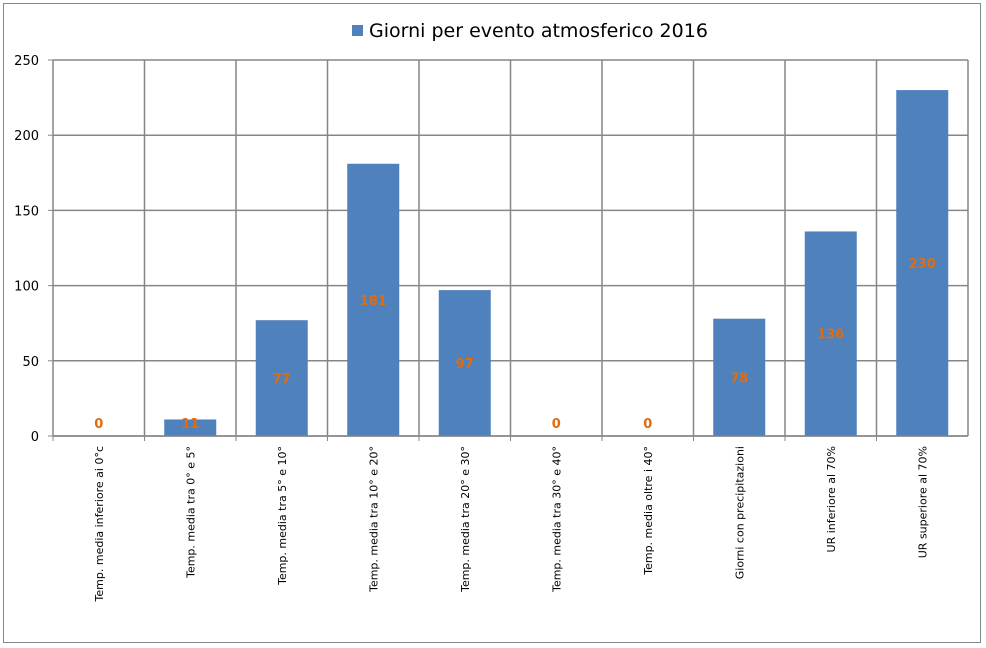 Image resolution: width=986 pixels, height=648 pixels. What do you see at coordinates (465, 519) in the screenshot?
I see `x-tick-label: Temp. media tra 20° e 30°` at bounding box center [465, 519].